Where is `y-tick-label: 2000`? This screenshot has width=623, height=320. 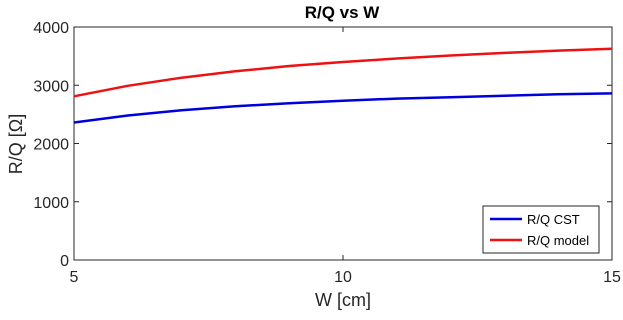 y-tick-label: 2000 is located at coordinates (51, 145).